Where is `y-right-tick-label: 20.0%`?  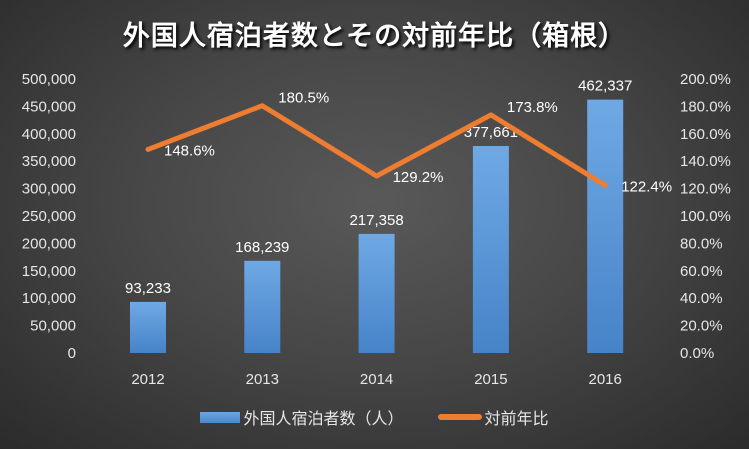 y-right-tick-label: 20.0% is located at coordinates (701, 326).